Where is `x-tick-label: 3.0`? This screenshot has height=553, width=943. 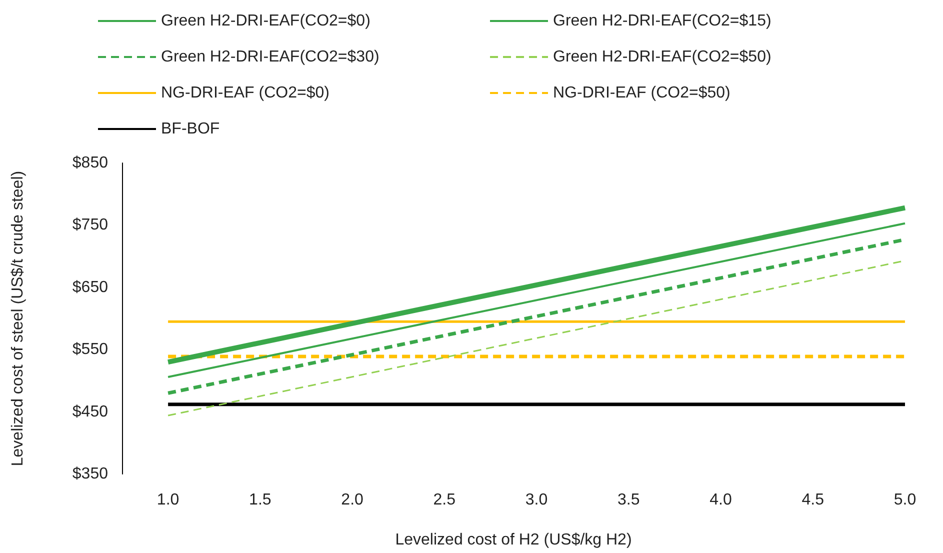 x-tick-label: 3.0 is located at coordinates (536, 500).